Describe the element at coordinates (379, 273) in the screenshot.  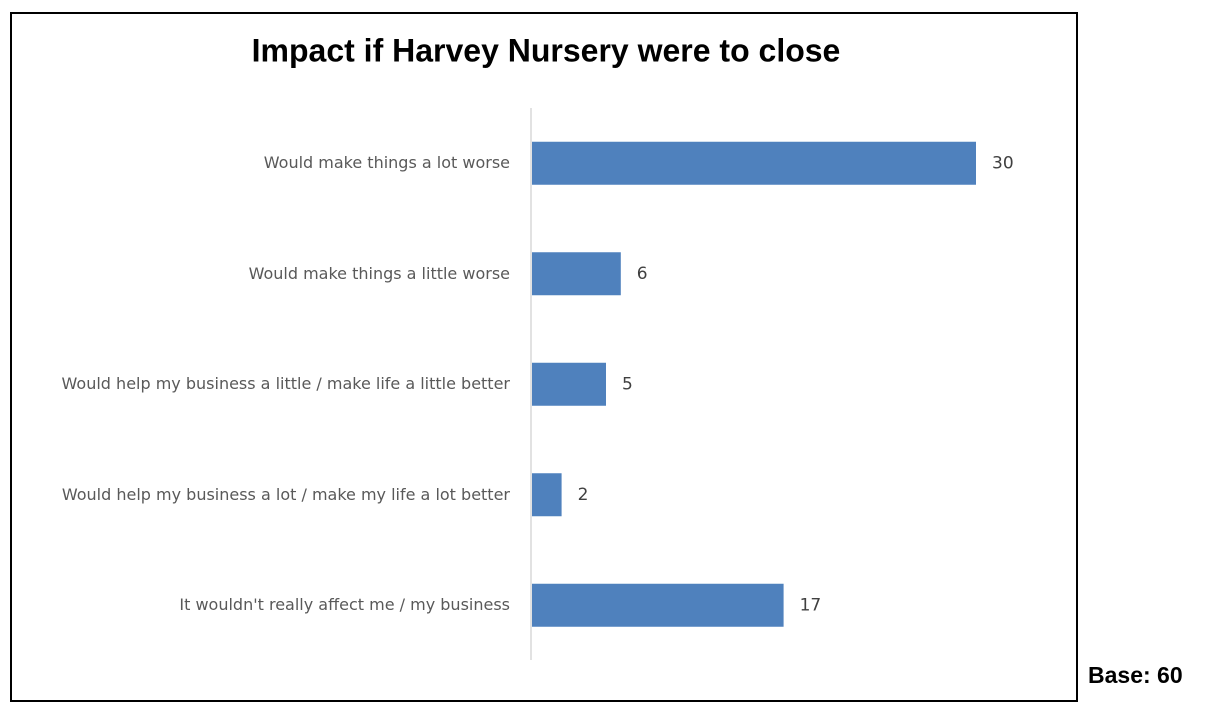
I see `category-label: Would make things a little worse` at that location.